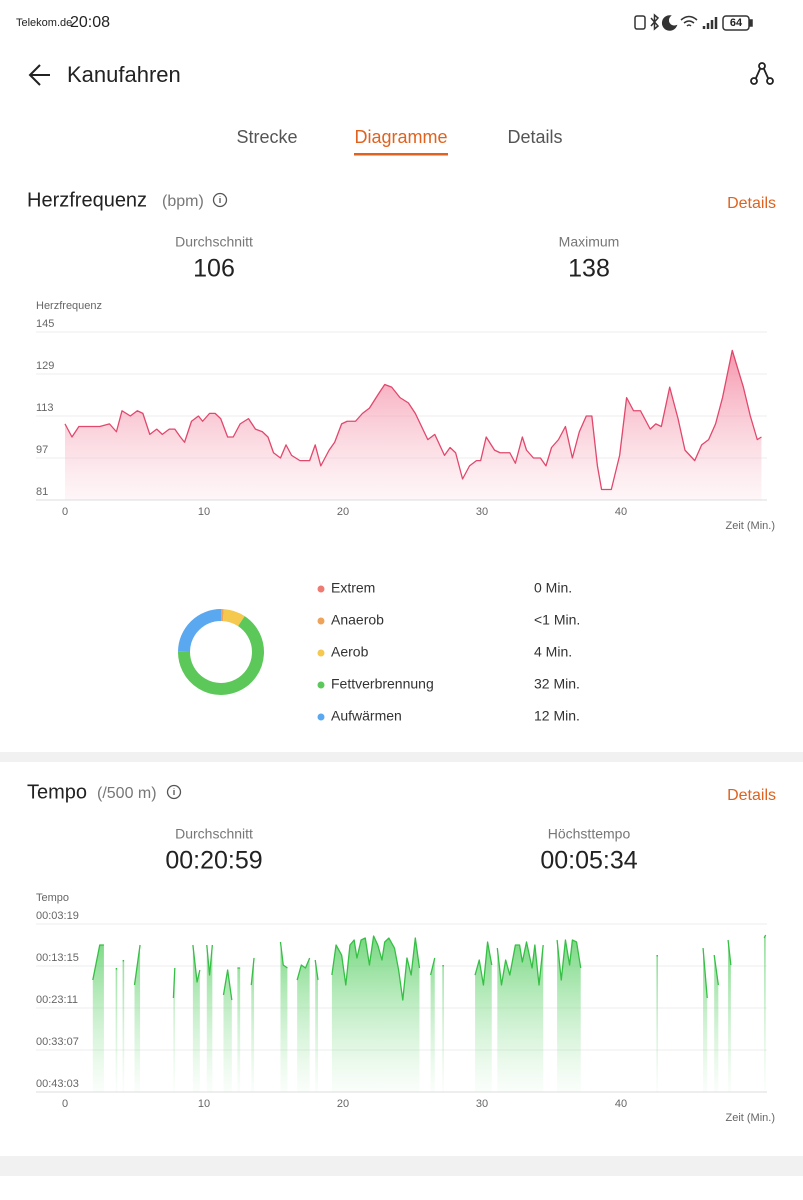 The image size is (803, 1200). Describe the element at coordinates (57, 792) in the screenshot. I see `section-title: Tempo` at that location.